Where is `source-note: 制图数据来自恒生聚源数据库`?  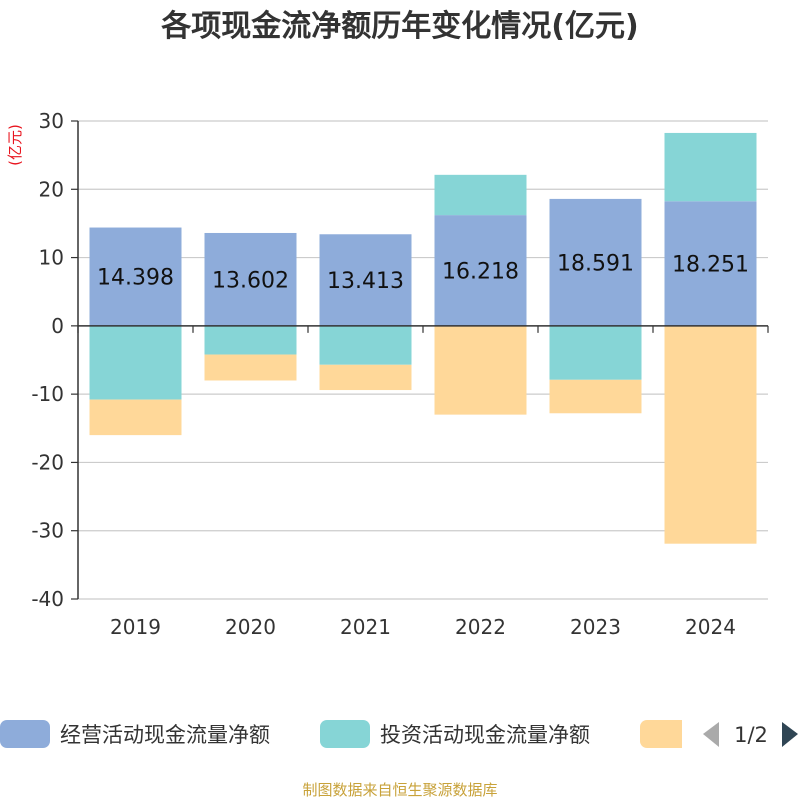
source-note: 制图数据来自恒生聚源数据库 is located at coordinates (399, 790).